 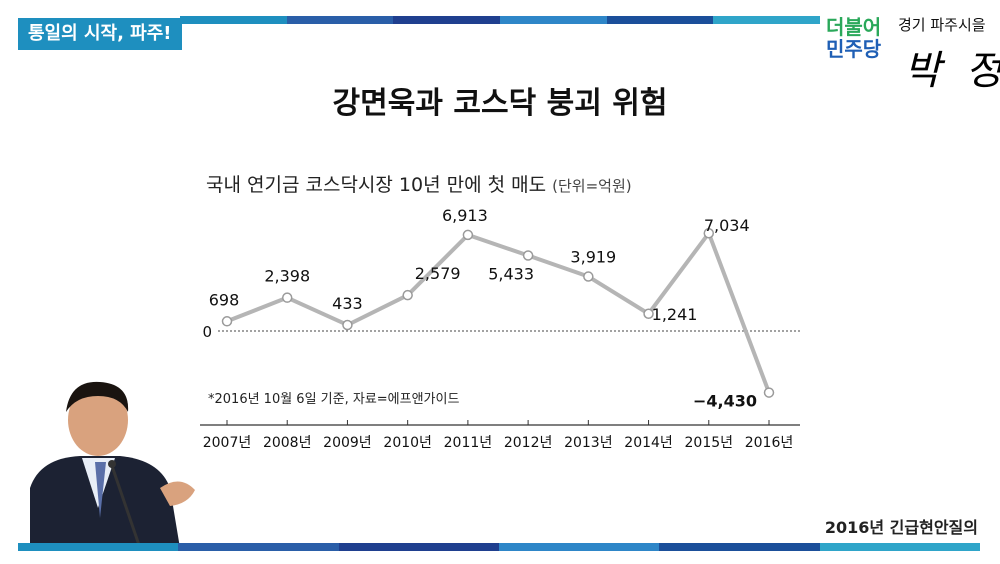 I want to click on data-label: 433, so click(x=347, y=303).